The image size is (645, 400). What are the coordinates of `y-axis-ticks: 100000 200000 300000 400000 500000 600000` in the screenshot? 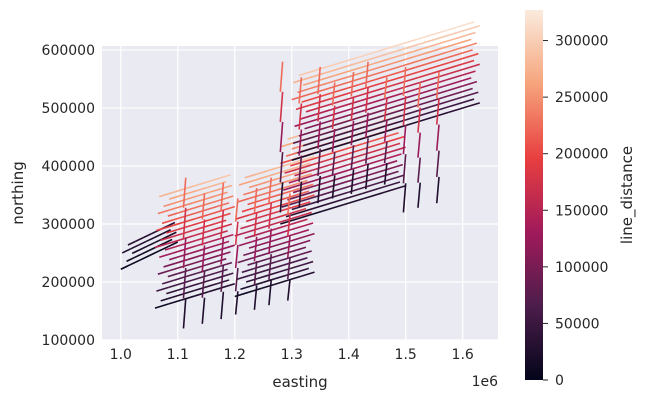 It's located at (68, 196).